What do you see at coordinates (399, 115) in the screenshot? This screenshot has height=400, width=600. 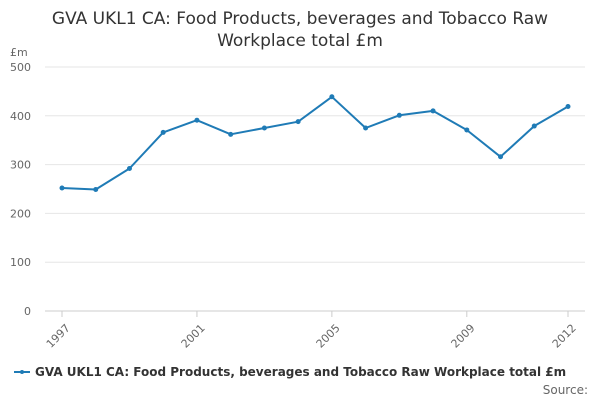 I see `data-point-2007` at bounding box center [399, 115].